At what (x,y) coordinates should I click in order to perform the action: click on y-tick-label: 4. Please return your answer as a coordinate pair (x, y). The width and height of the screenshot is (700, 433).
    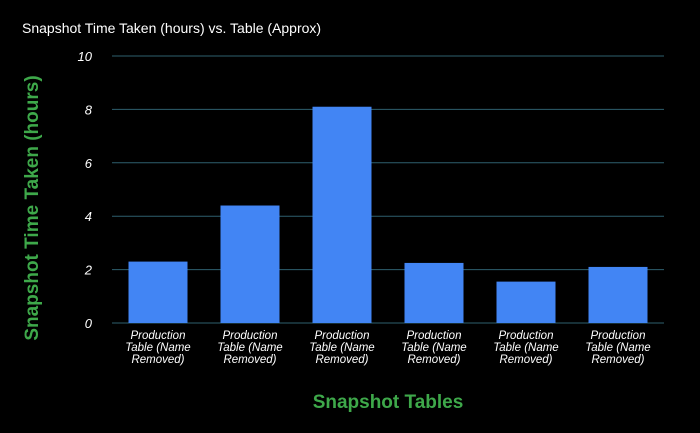
    Looking at the image, I should click on (88, 216).